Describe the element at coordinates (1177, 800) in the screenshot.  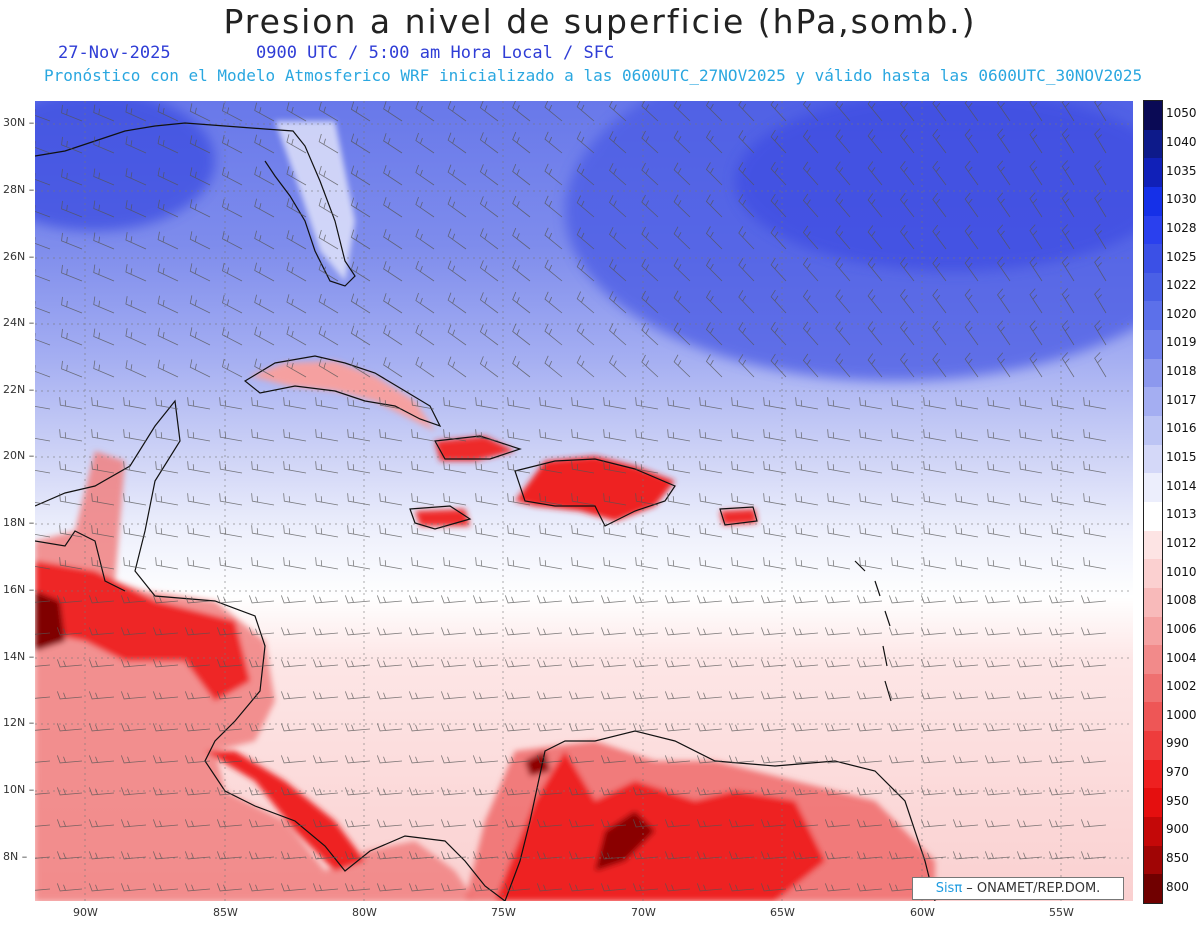
I see `colorbar-level: 950` at that location.